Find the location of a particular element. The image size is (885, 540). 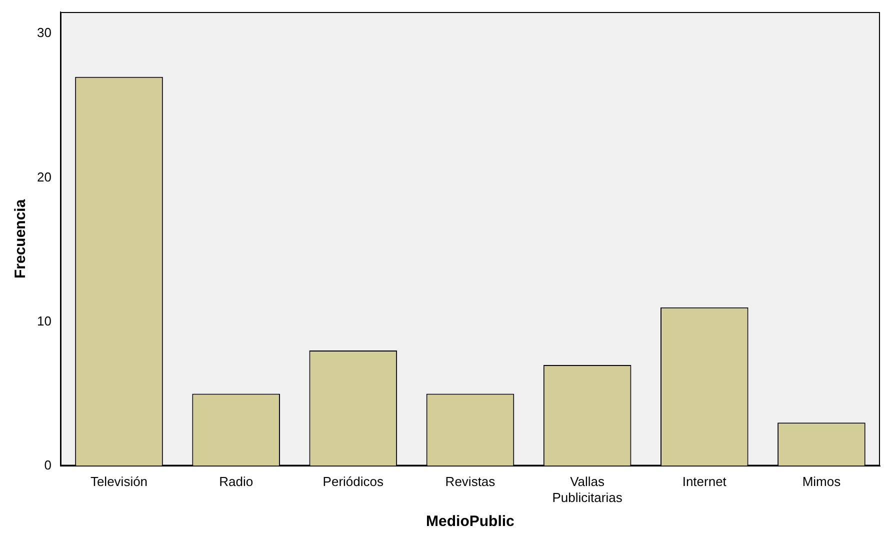

y-axis-title: Frecuencia is located at coordinates (21, 238).